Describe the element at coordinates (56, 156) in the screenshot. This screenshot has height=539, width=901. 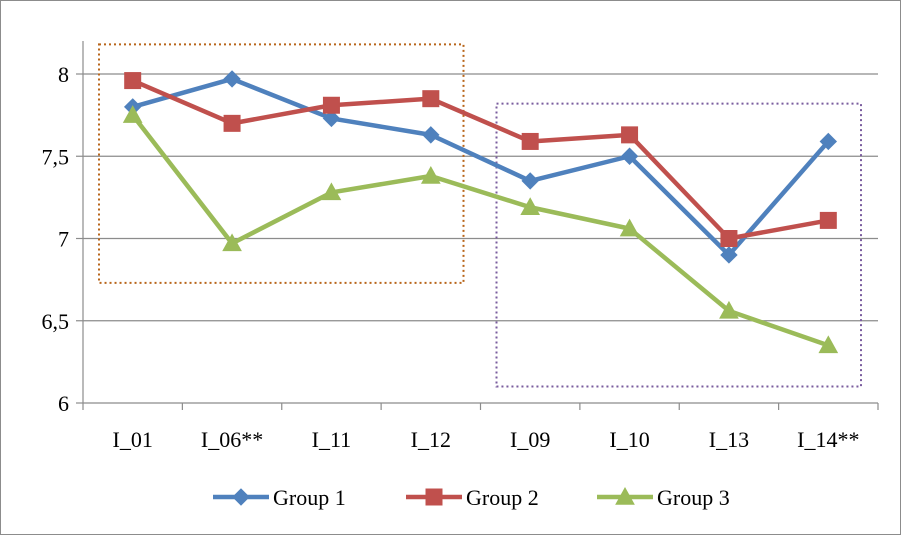
I see `y-tick-label: 7,5` at that location.